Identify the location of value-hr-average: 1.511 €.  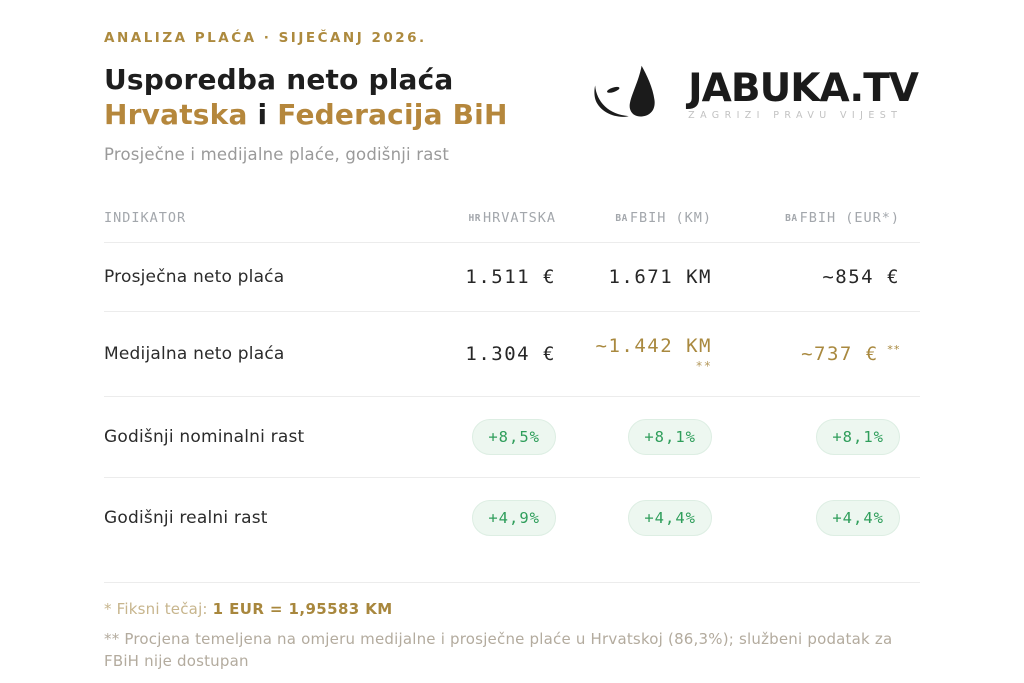
(510, 277).